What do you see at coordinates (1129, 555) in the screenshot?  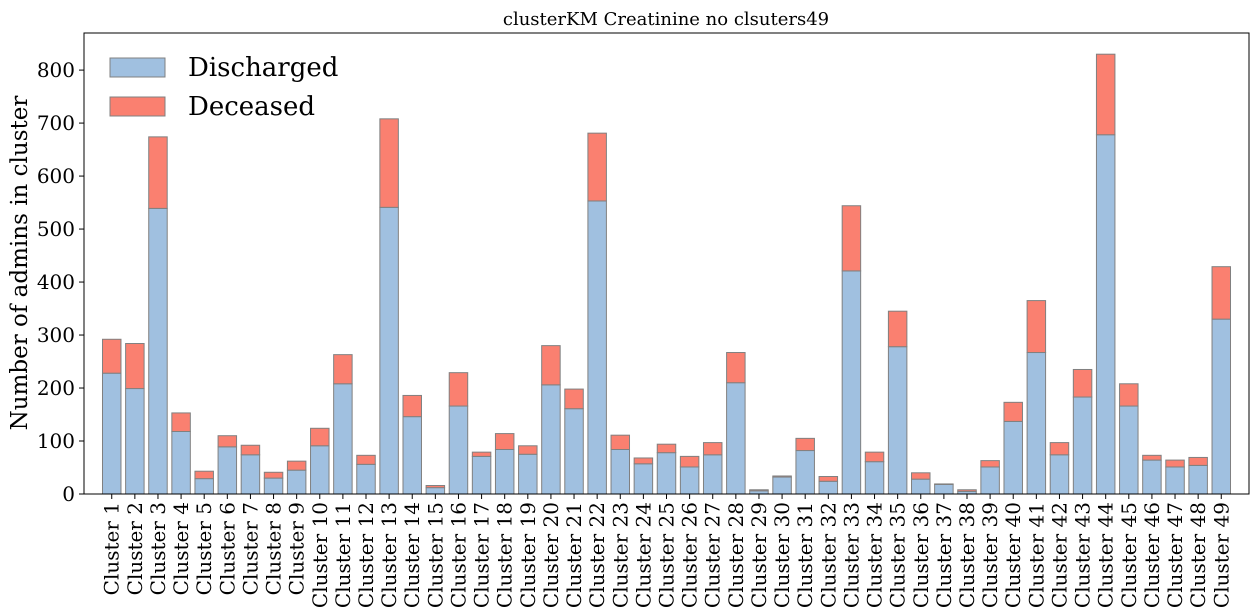 I see `x-tick-label: Cluster 45` at bounding box center [1129, 555].